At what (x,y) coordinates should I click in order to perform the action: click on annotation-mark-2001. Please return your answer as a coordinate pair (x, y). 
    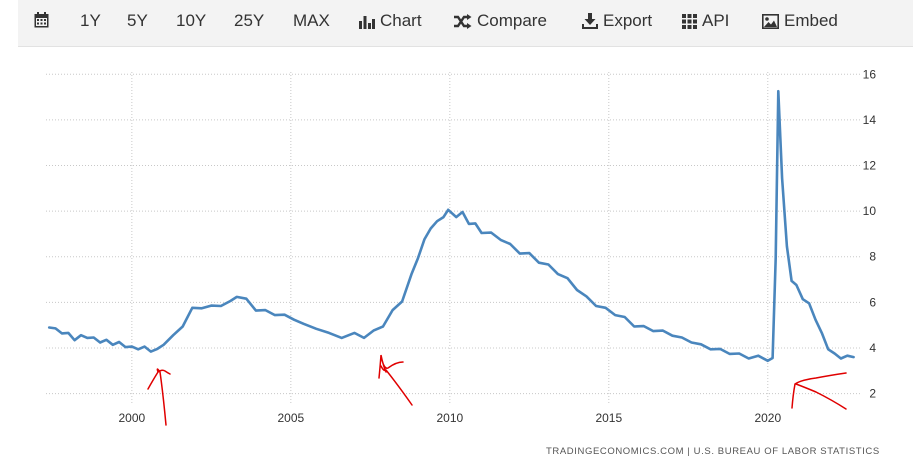
    Looking at the image, I should click on (159, 397).